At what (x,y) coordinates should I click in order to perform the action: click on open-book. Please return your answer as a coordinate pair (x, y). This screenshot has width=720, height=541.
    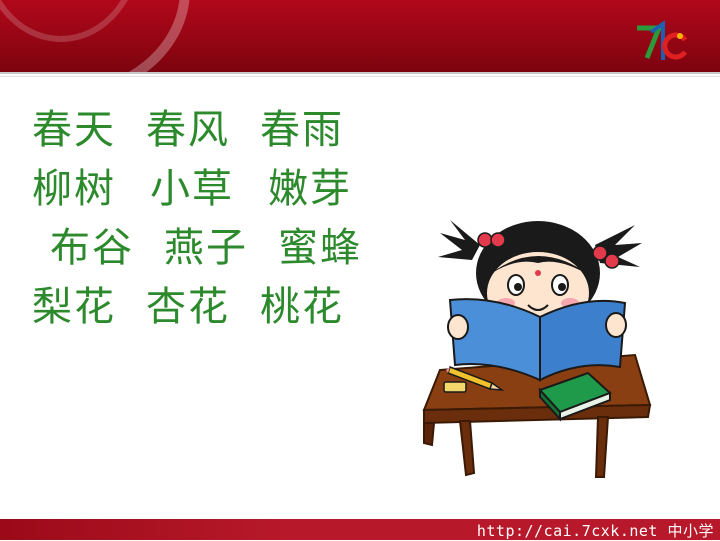
    Looking at the image, I should click on (537, 340).